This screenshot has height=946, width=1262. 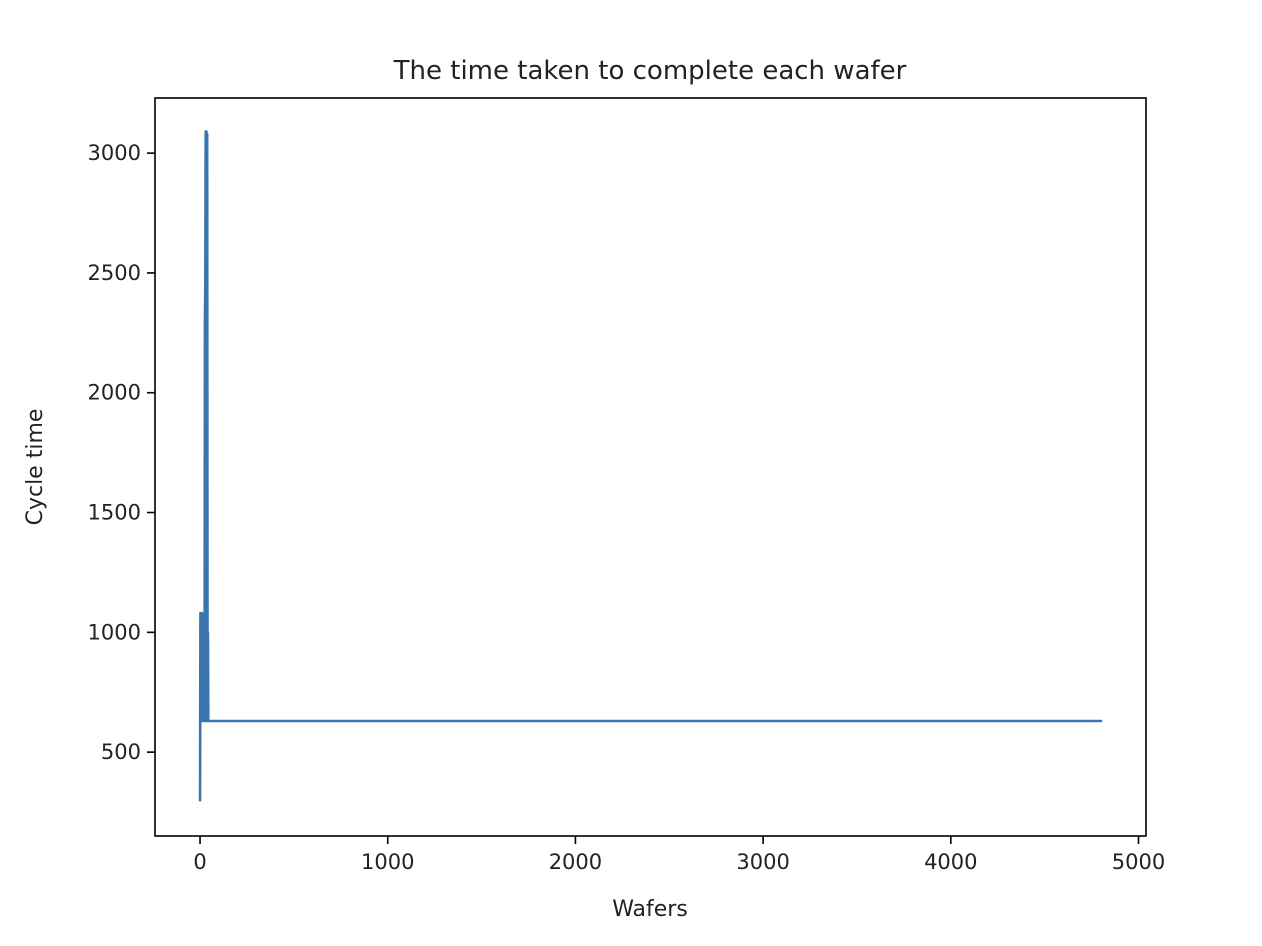 What do you see at coordinates (650, 71) in the screenshot?
I see `chart-title: The time taken to complete each wafer` at bounding box center [650, 71].